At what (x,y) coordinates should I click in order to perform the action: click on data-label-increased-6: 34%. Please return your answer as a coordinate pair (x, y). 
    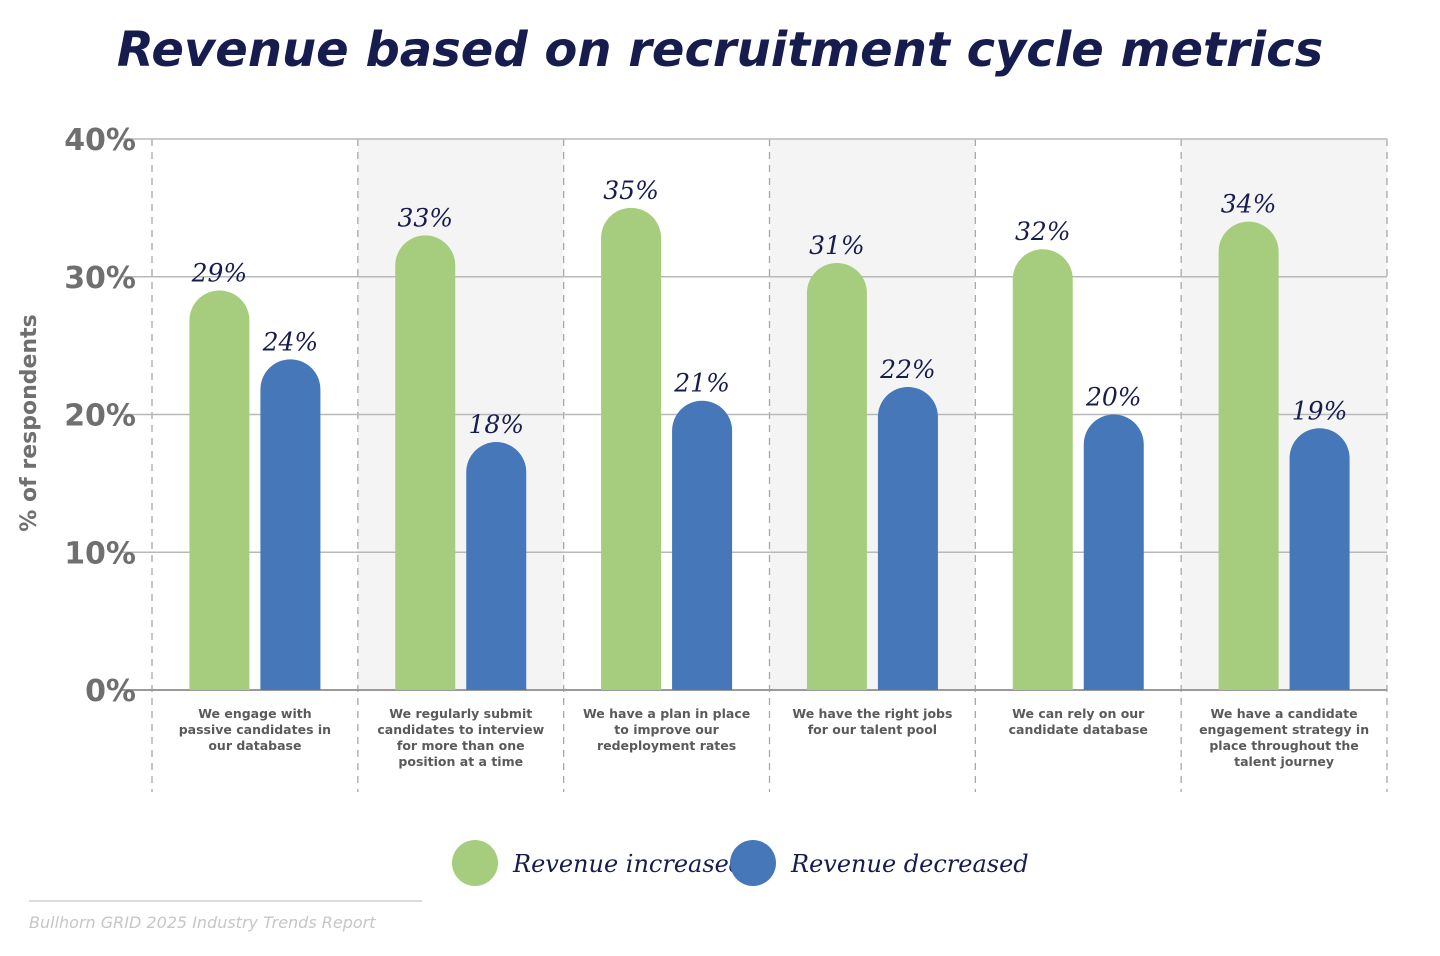
    Looking at the image, I should click on (1249, 204).